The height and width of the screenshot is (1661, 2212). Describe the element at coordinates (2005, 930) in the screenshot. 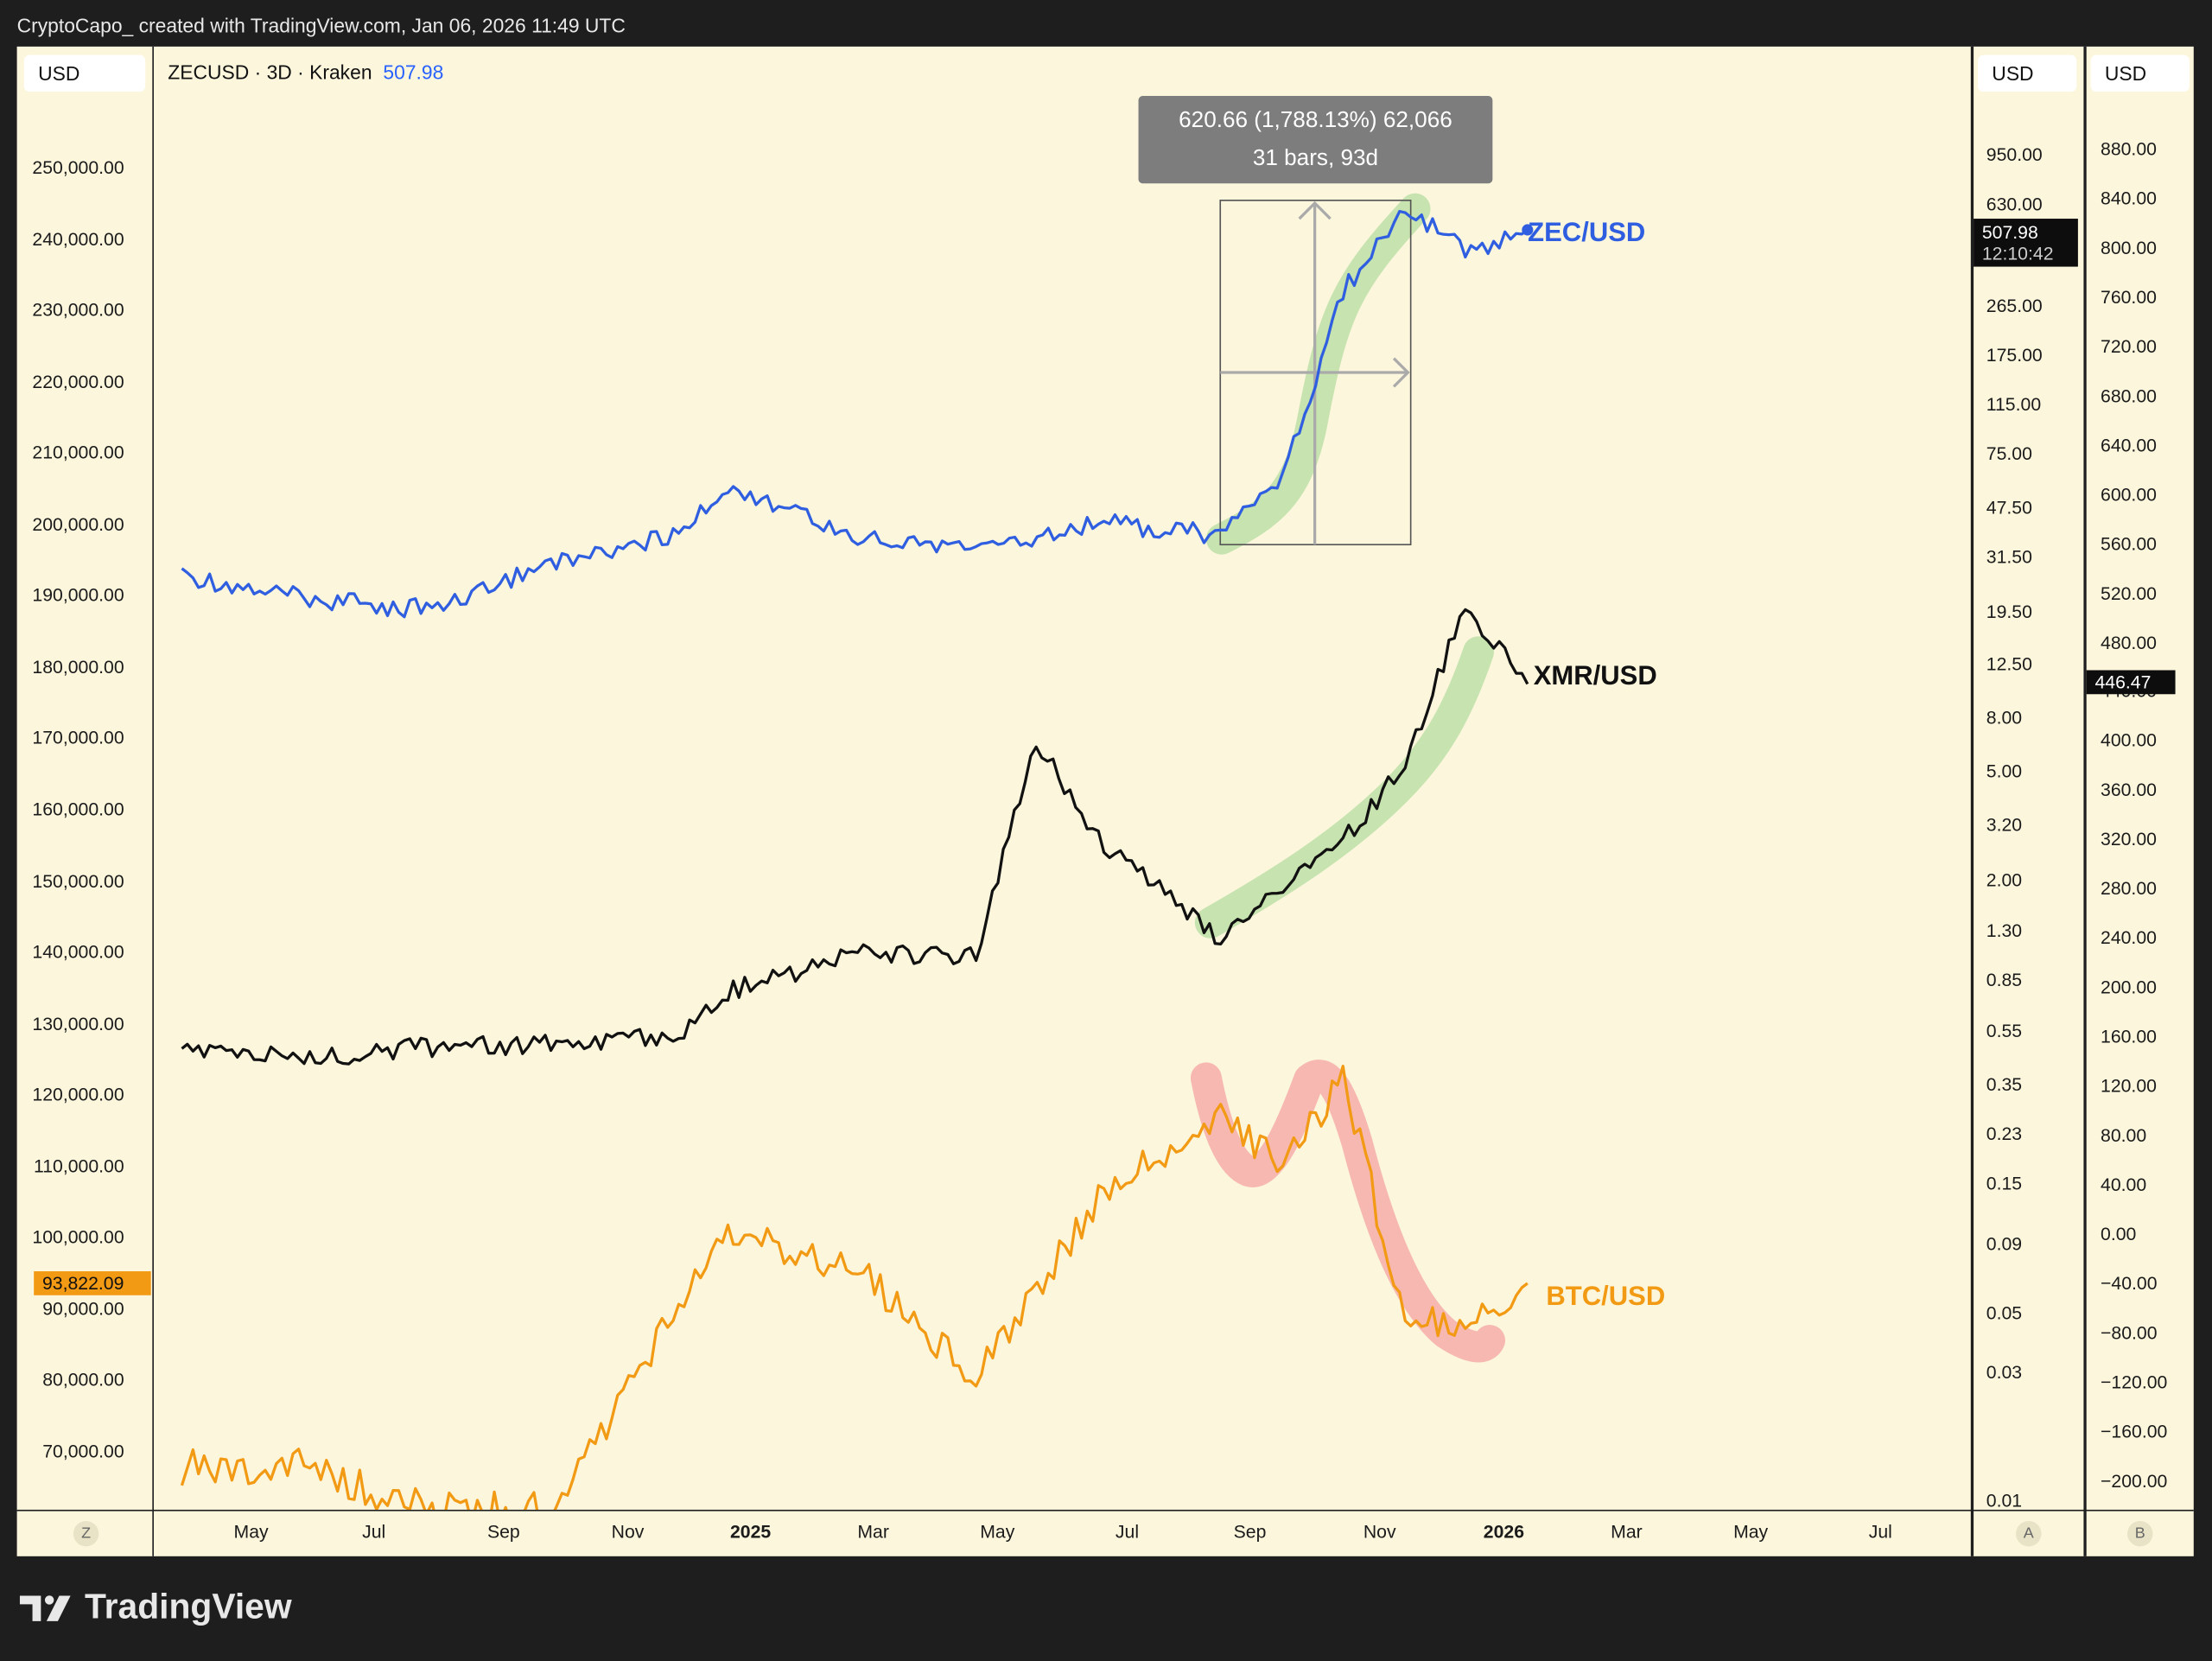

I see `right-axis-a-tick: 1.30` at that location.